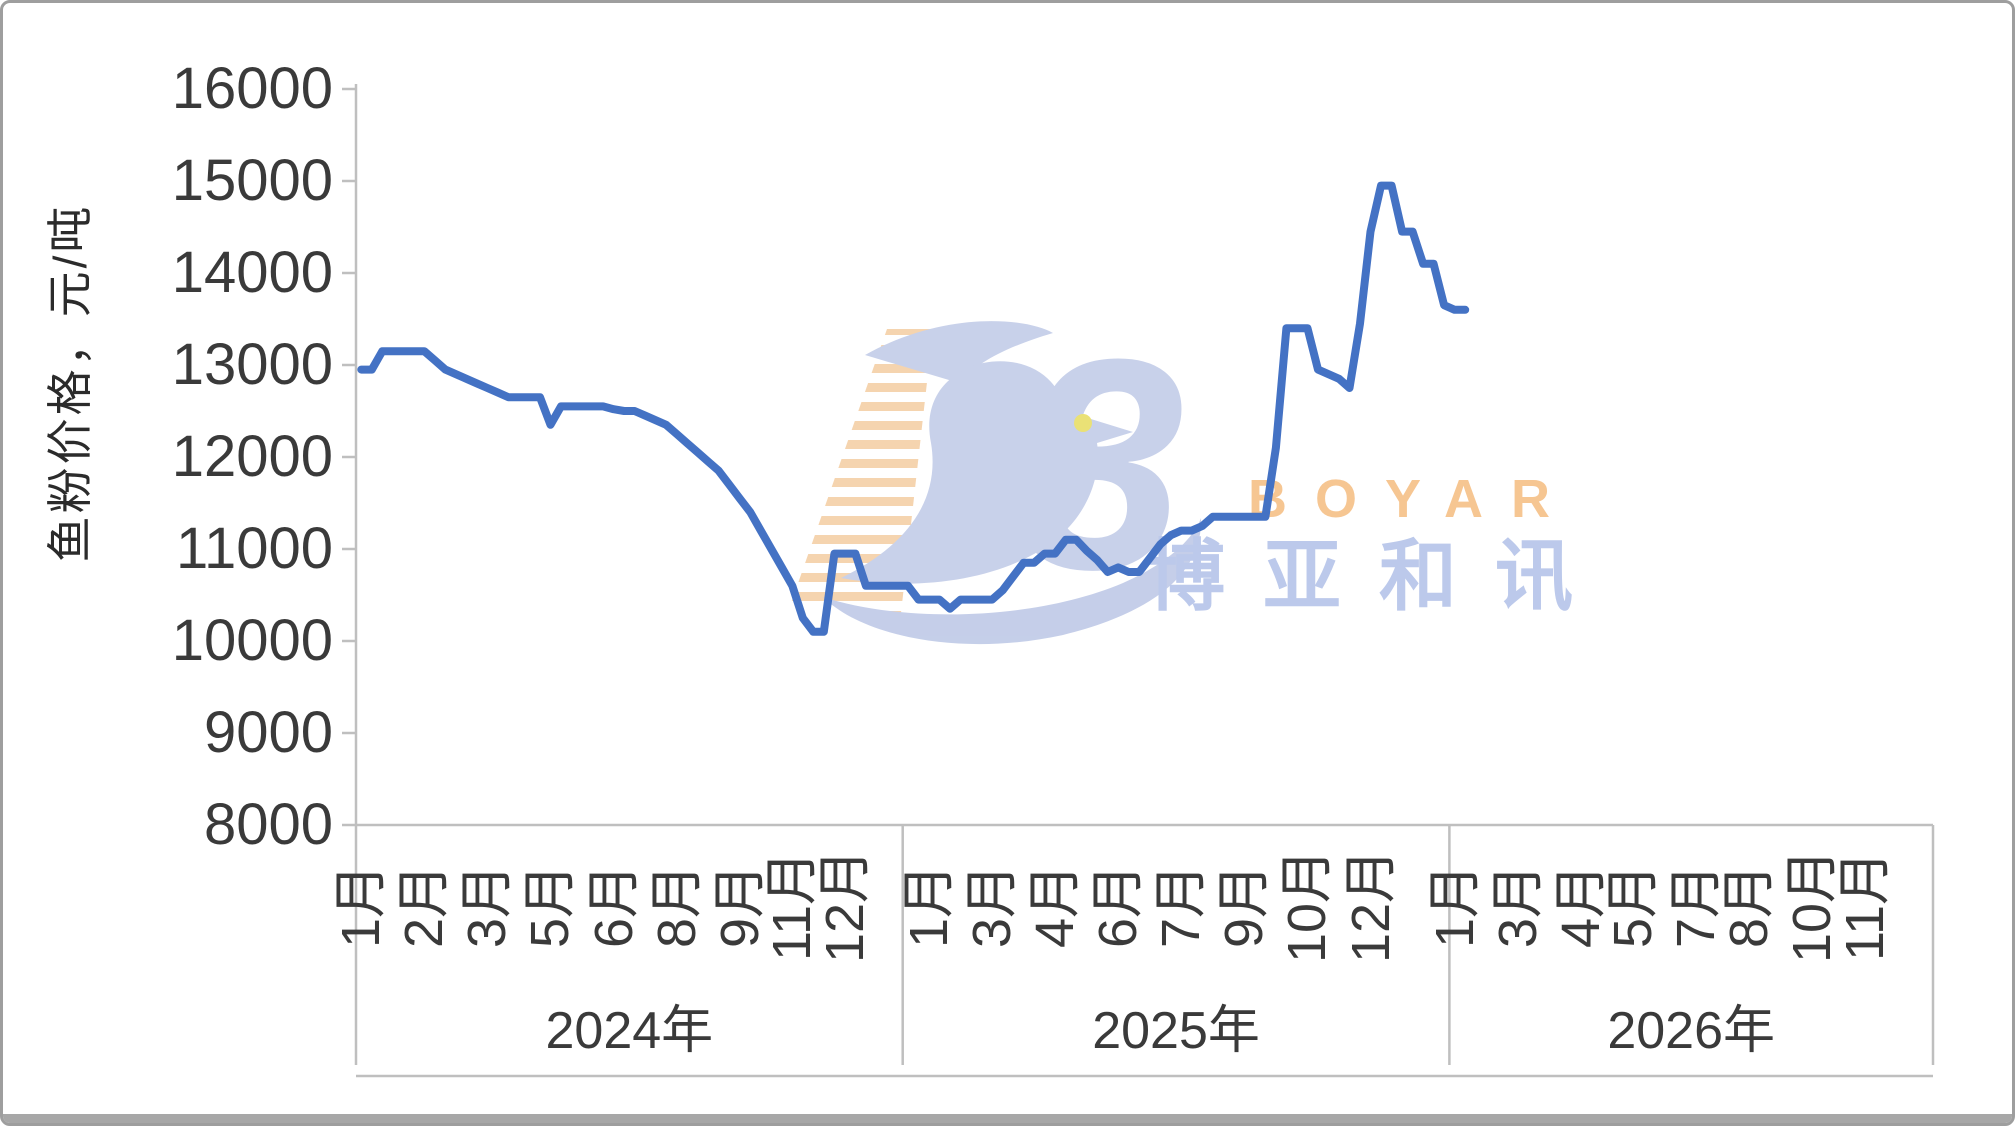 The height and width of the screenshot is (1126, 2015). What do you see at coordinates (1007, 1118) in the screenshot?
I see `bottom-scrollbar` at bounding box center [1007, 1118].